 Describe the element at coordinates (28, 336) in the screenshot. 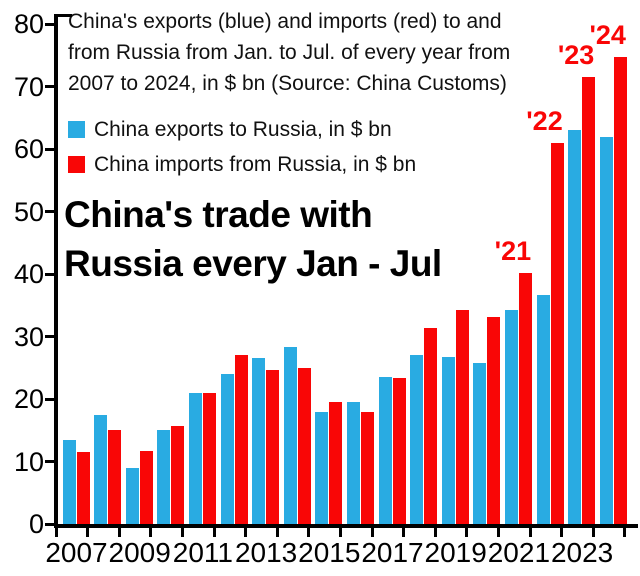

I see `y-axis-label: 30` at that location.